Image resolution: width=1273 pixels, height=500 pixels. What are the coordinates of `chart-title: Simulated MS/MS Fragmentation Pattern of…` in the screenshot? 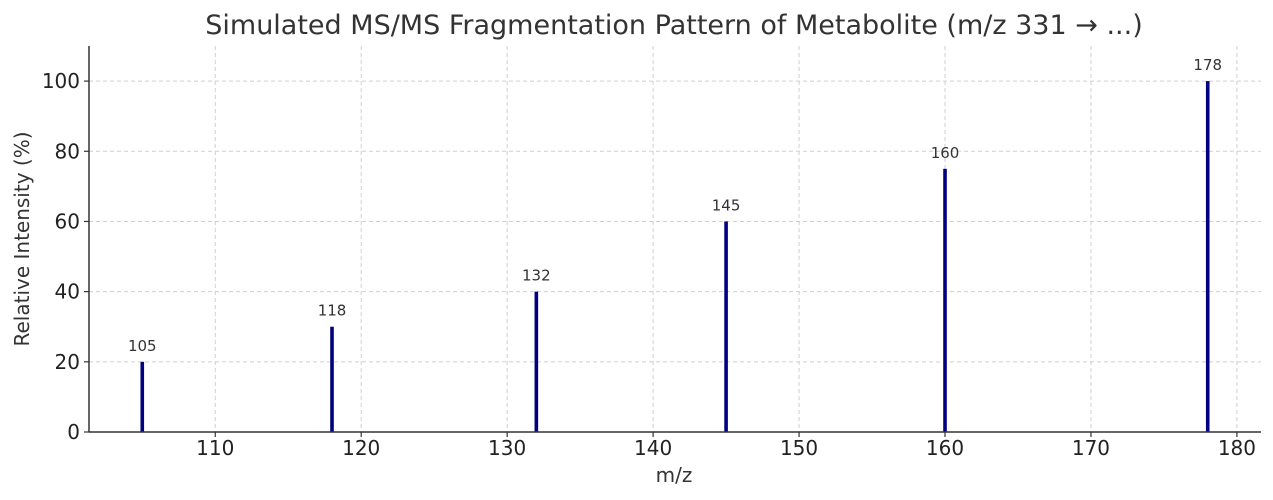 It's located at (673, 25).